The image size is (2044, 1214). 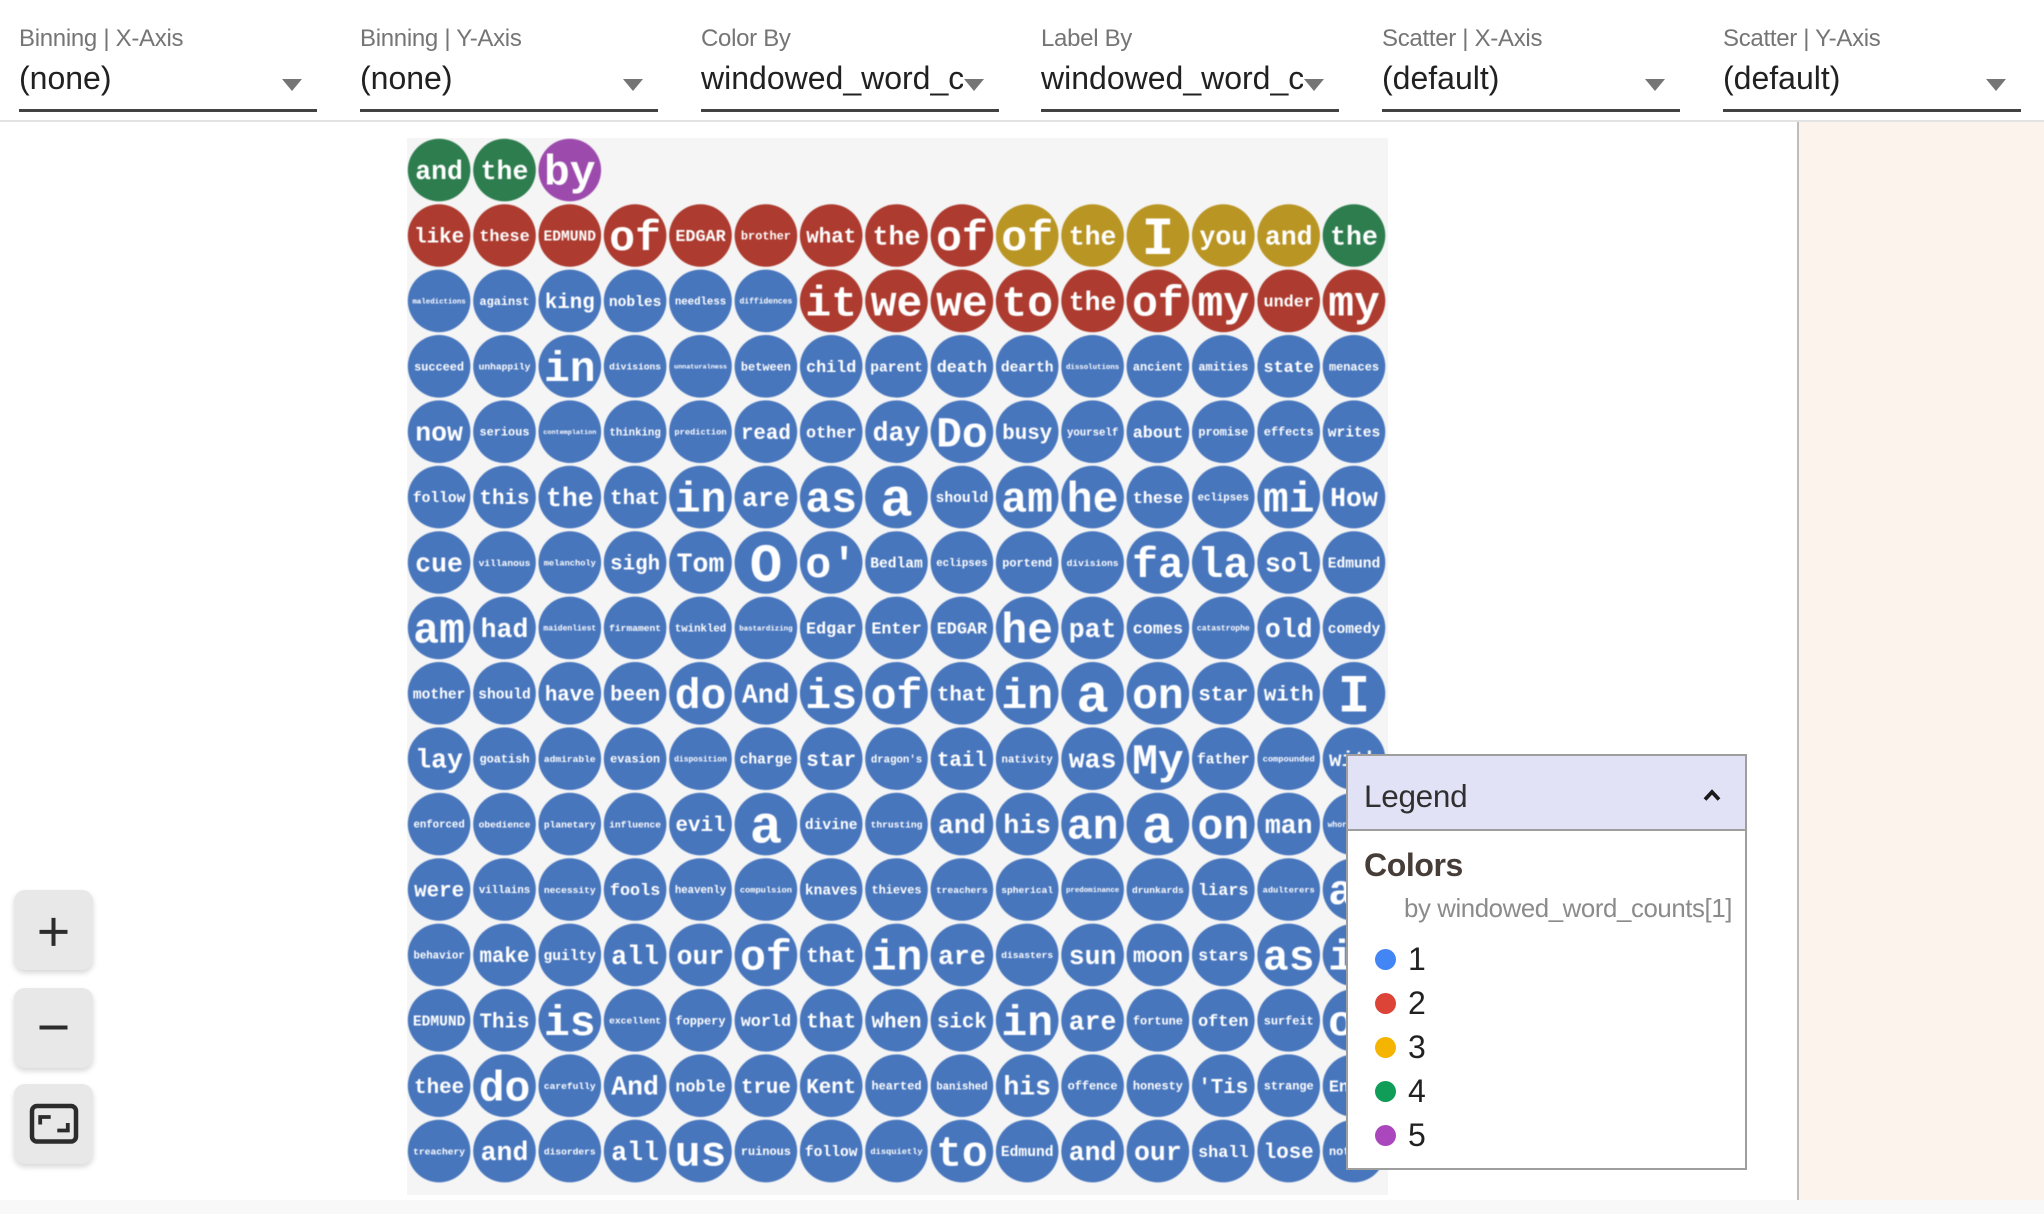 What do you see at coordinates (439, 367) in the screenshot?
I see `svg-text: succeed` at bounding box center [439, 367].